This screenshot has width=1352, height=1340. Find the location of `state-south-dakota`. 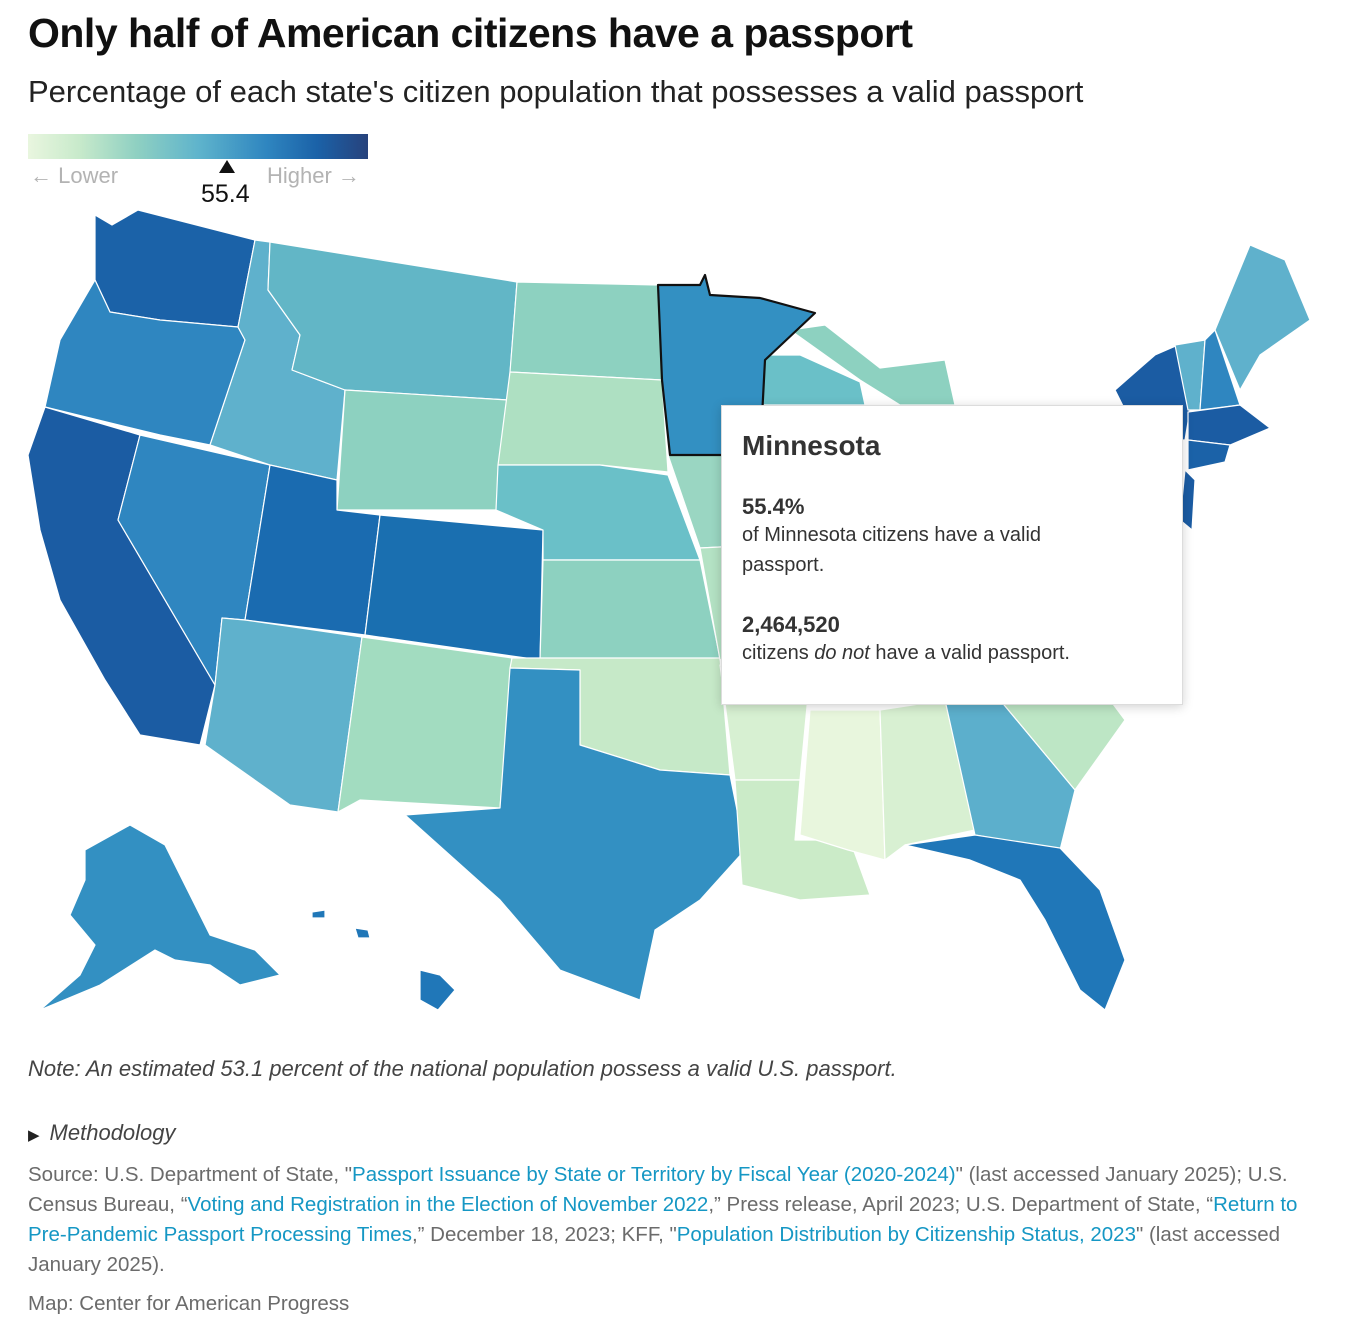

state-south-dakota is located at coordinates (583, 422).